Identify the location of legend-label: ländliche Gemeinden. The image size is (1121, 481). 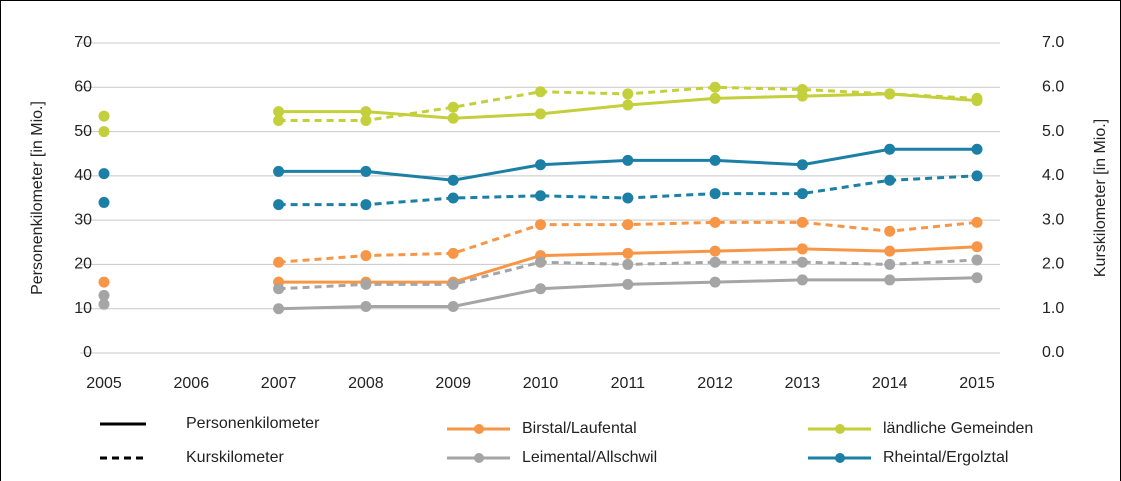
(958, 428).